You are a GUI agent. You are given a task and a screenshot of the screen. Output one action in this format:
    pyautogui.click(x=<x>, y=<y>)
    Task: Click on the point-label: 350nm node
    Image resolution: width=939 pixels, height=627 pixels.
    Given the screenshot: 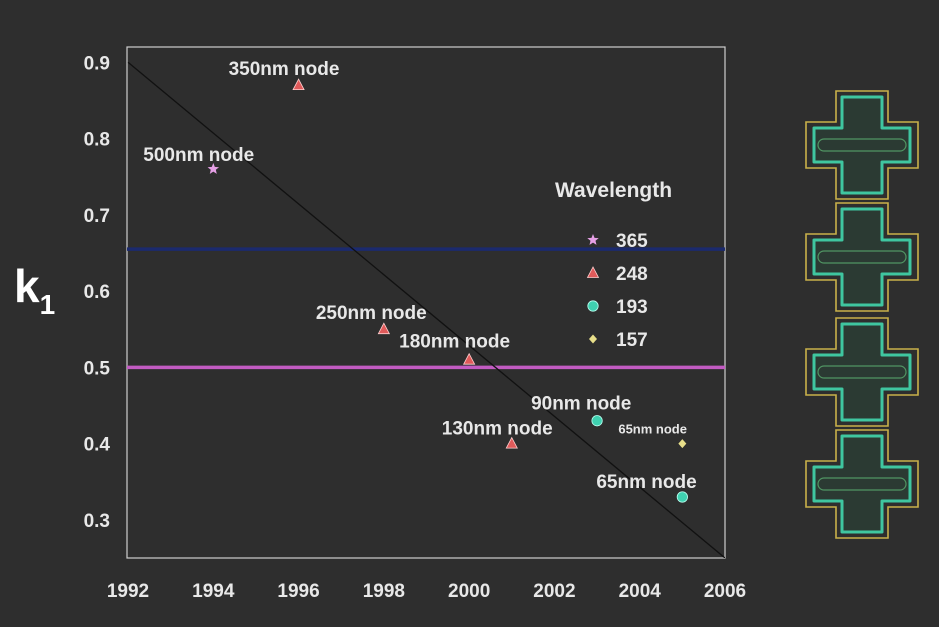 What is the action you would take?
    pyautogui.click(x=284, y=69)
    